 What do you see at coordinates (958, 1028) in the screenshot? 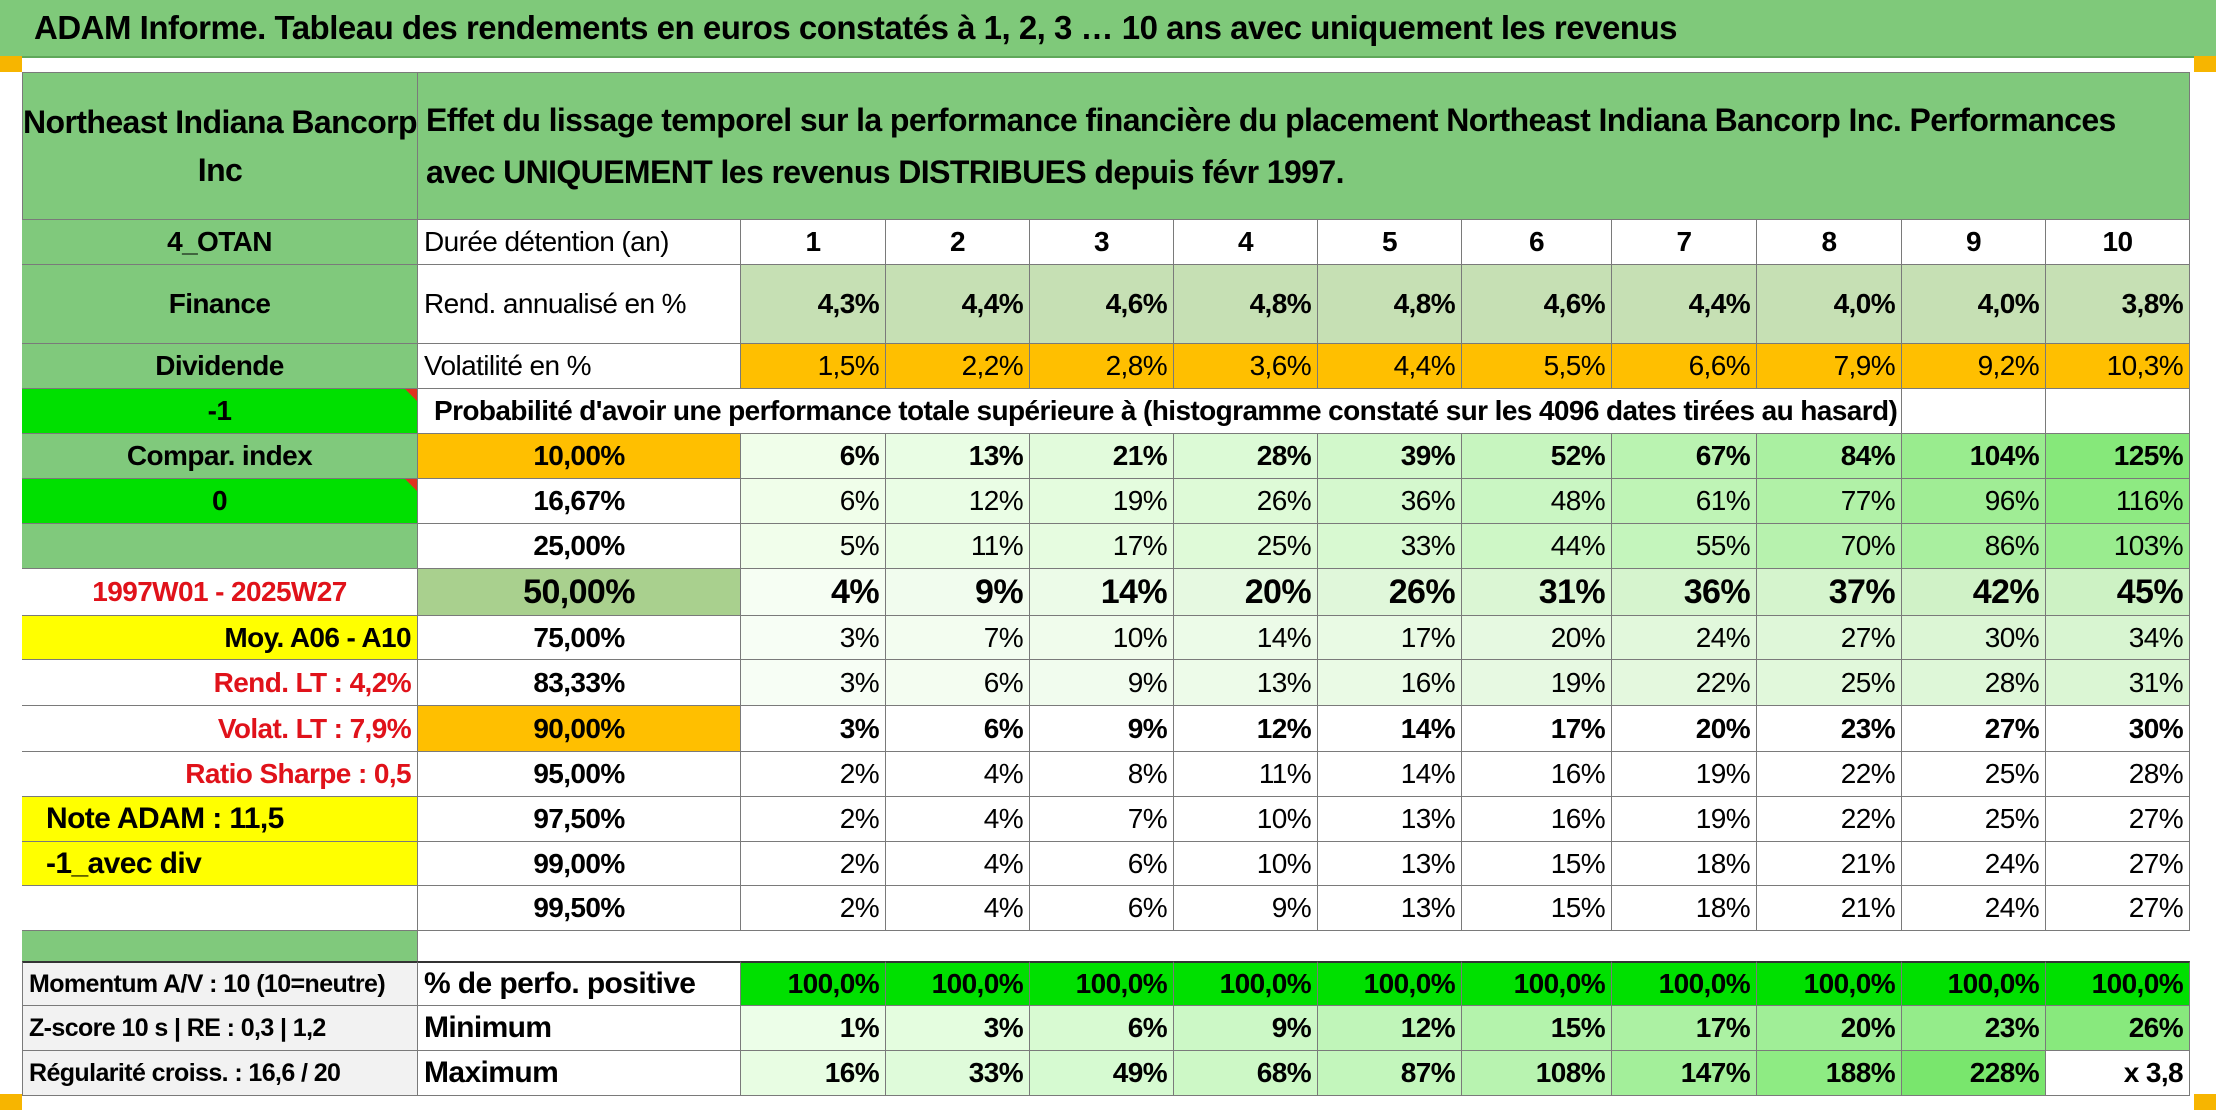
I see `minimum-value: 3%` at bounding box center [958, 1028].